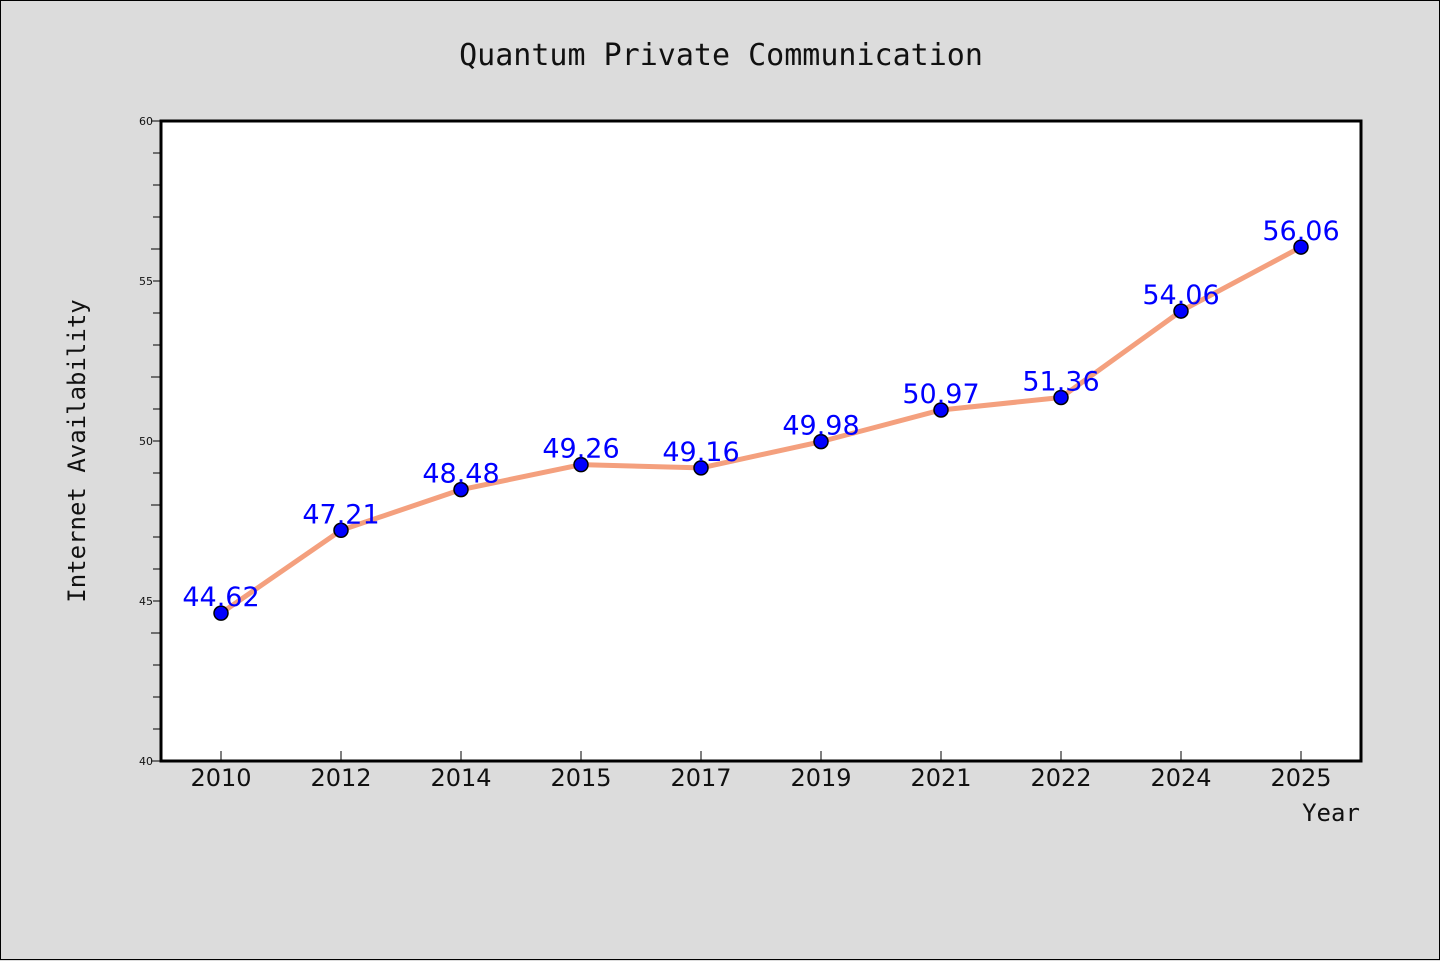 The width and height of the screenshot is (1440, 961). Describe the element at coordinates (1300, 778) in the screenshot. I see `x-tick-label: 2025` at that location.